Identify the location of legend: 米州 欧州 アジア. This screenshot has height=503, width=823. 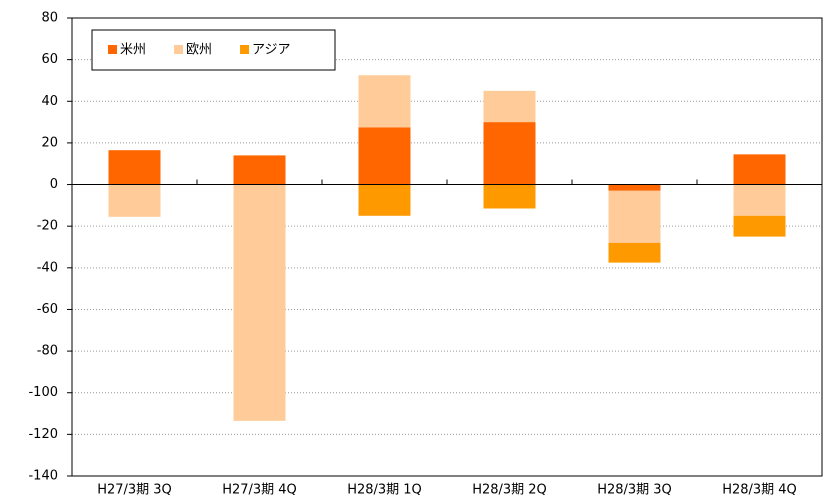
(213, 50).